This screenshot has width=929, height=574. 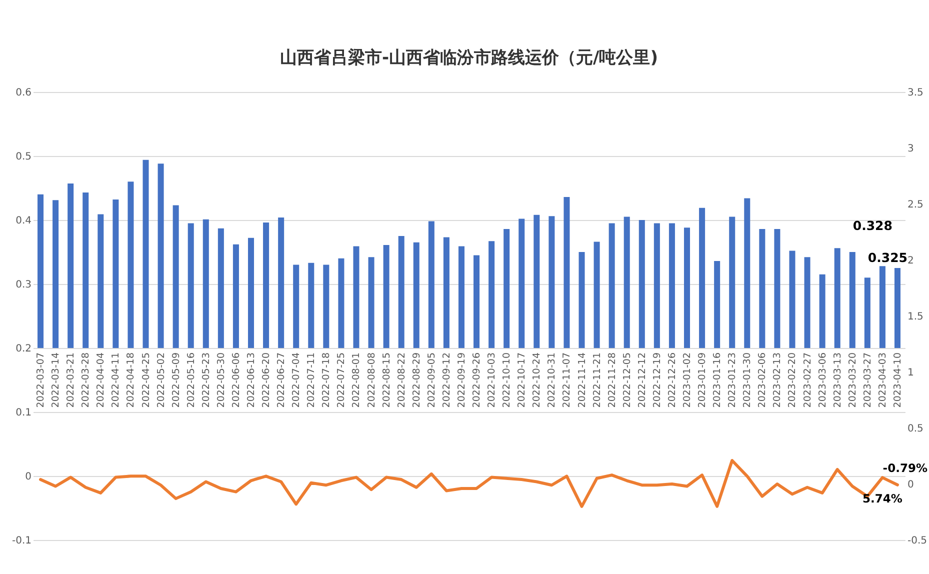 What do you see at coordinates (71, 380) in the screenshot?
I see `x-tick-label: 2022-03-21` at bounding box center [71, 380].